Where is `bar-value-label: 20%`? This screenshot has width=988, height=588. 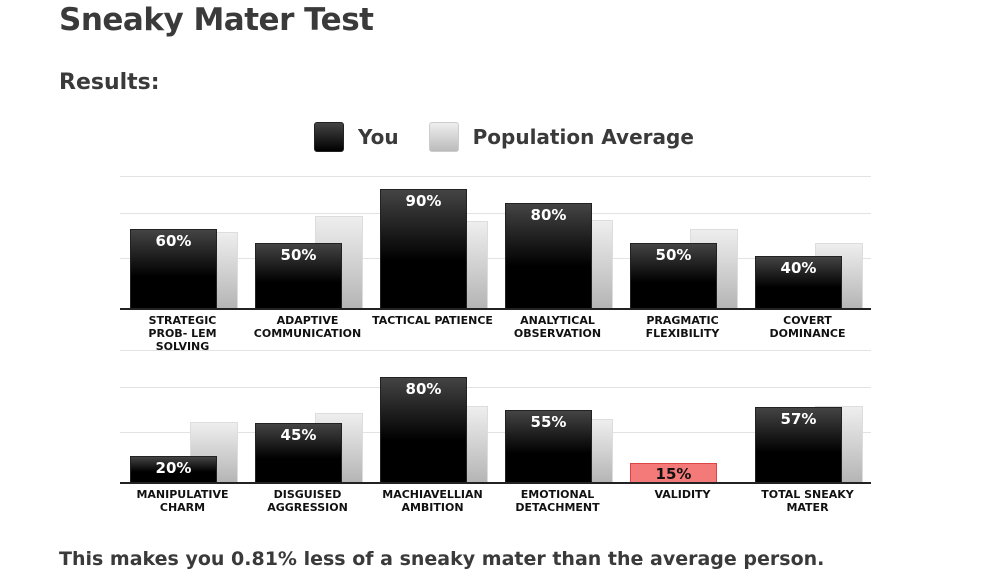
bar-value-label: 20% is located at coordinates (173, 468).